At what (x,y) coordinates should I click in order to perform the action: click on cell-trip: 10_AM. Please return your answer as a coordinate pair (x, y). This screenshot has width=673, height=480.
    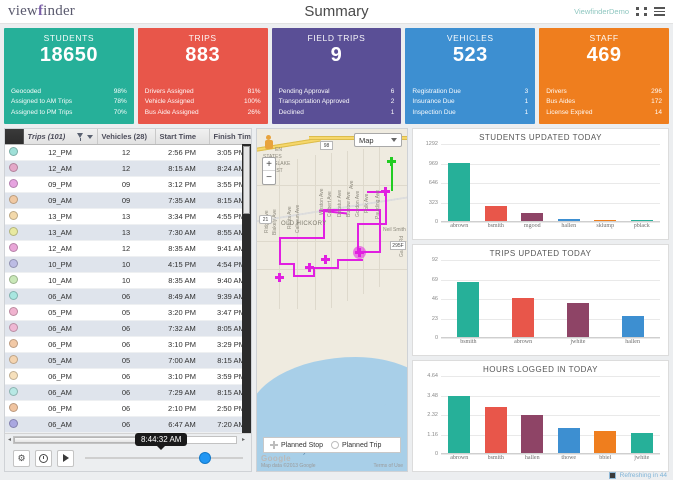
    Looking at the image, I should click on (60, 280).